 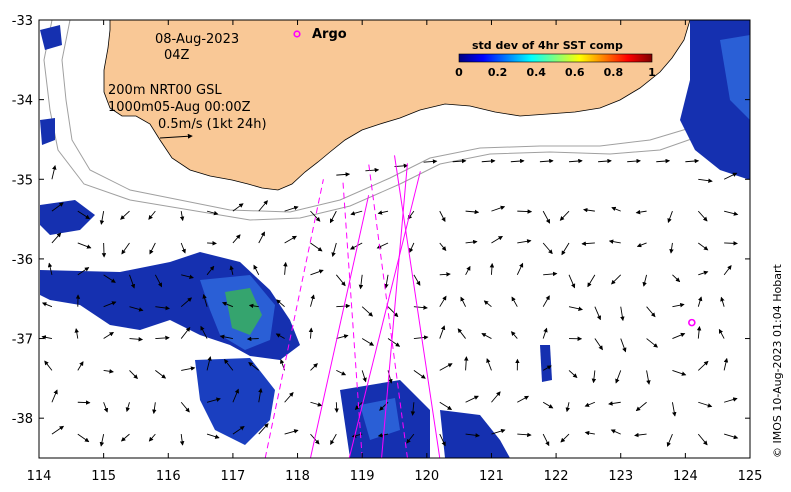 I want to click on credit-label: © IMOS 10-Aug-2023 01:04 Hobart, so click(x=777, y=361).